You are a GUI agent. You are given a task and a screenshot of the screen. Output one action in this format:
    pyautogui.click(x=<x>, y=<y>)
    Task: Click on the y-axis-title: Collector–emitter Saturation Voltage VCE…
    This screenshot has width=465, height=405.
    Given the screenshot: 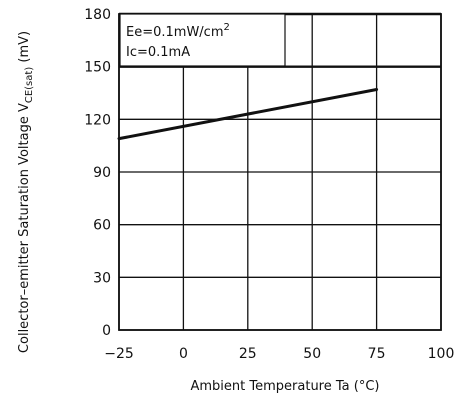 What is the action you would take?
    pyautogui.click(x=26, y=192)
    